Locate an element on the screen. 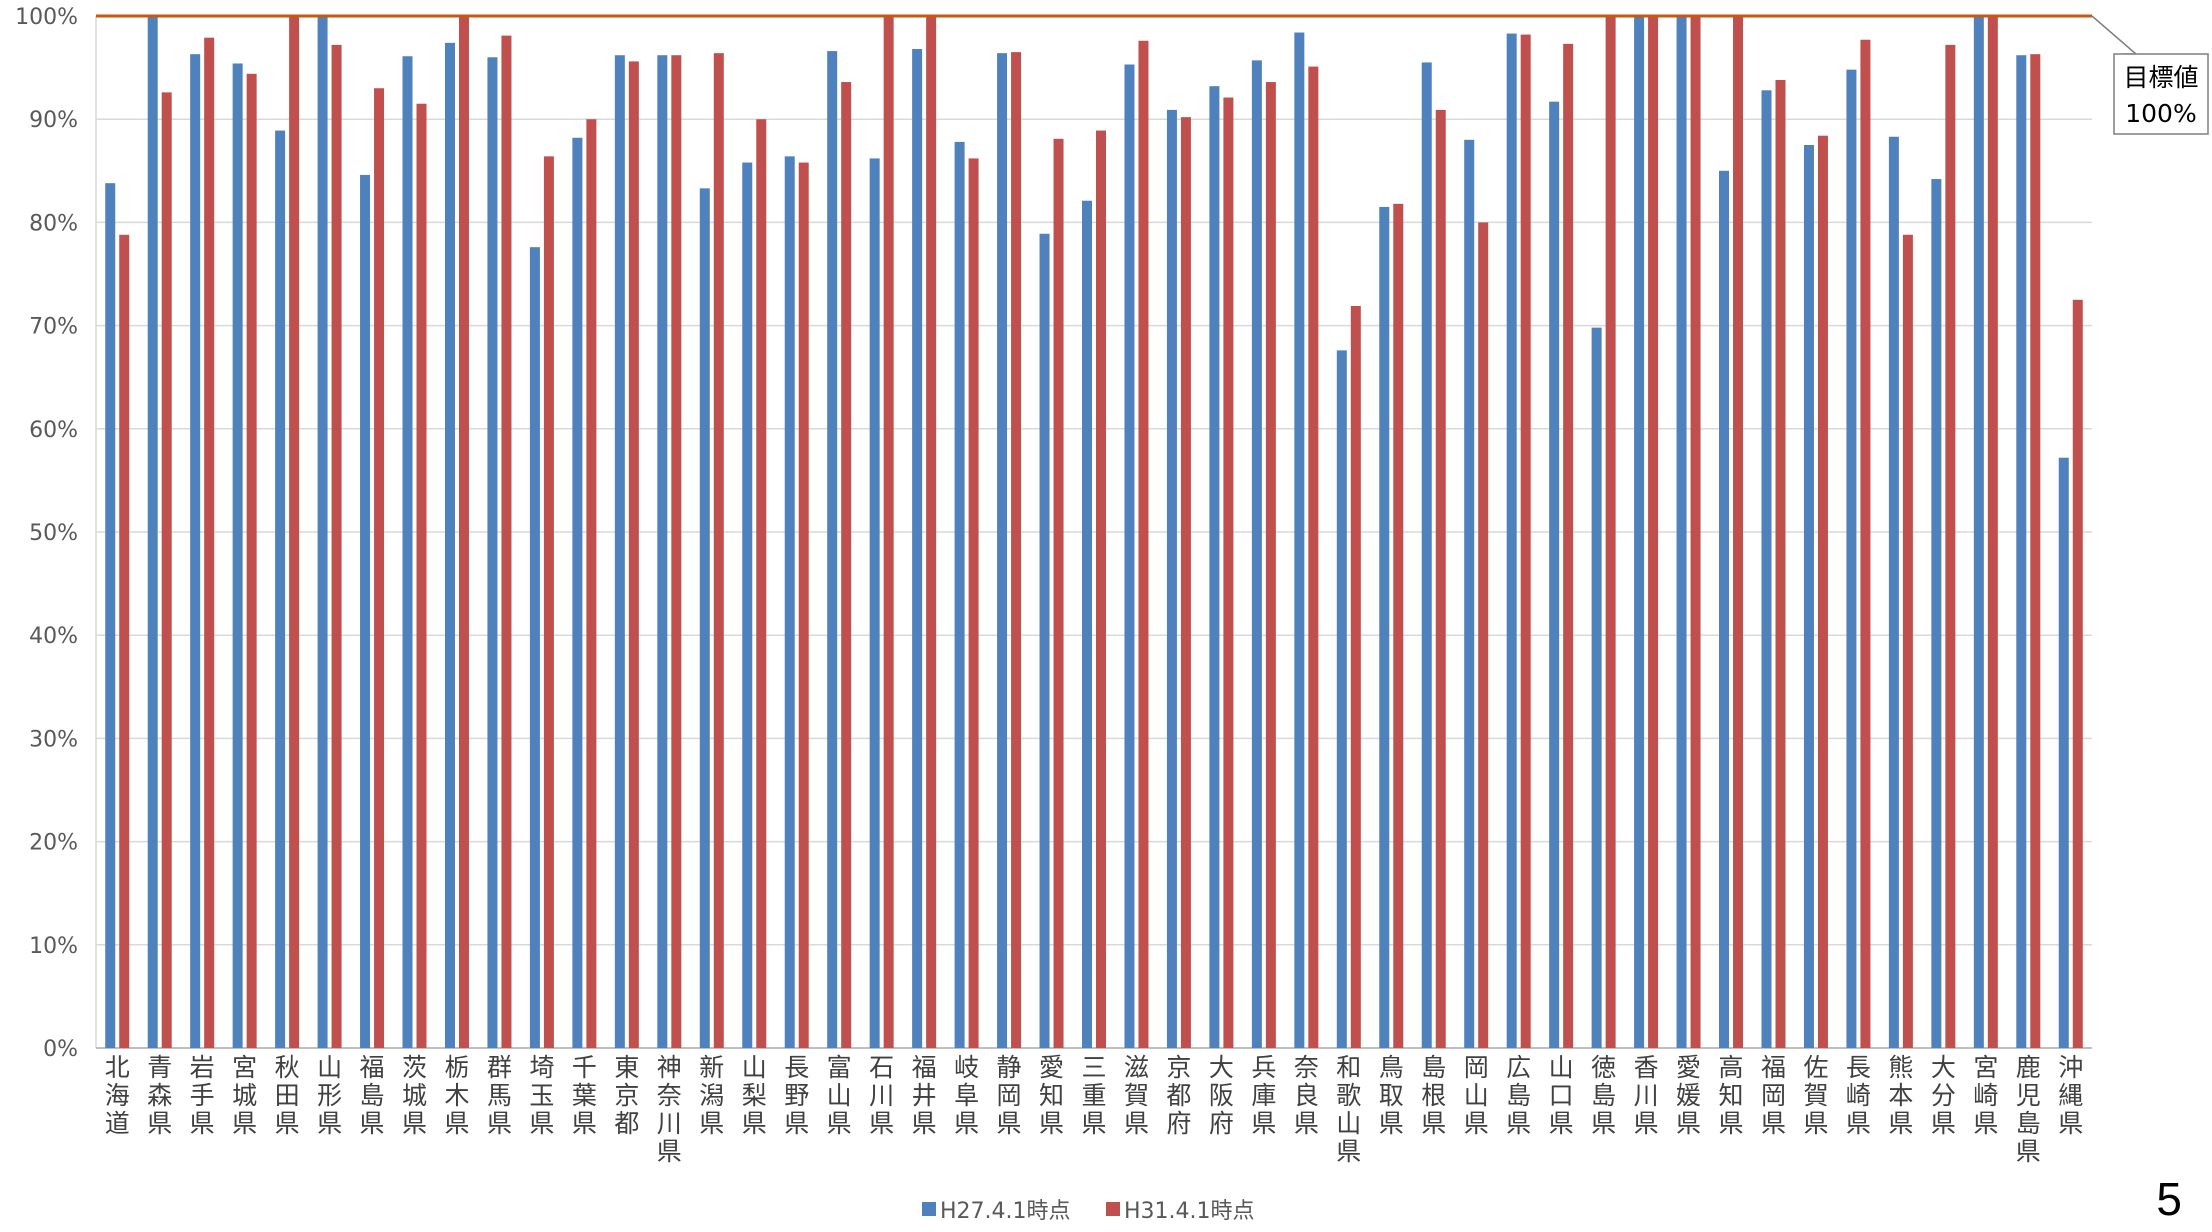 This screenshot has height=1232, width=2212. x-category-label: 新潟県 is located at coordinates (711, 1095).